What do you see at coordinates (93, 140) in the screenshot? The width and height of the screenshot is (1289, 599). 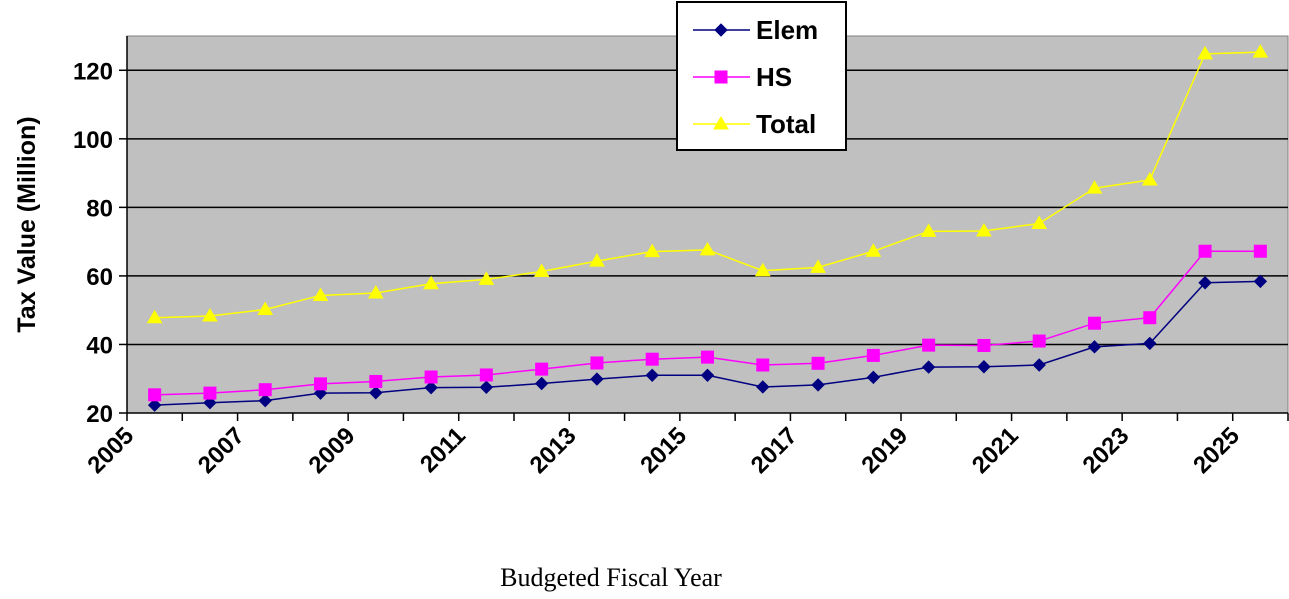 I see `y-tick-label: 100` at bounding box center [93, 140].